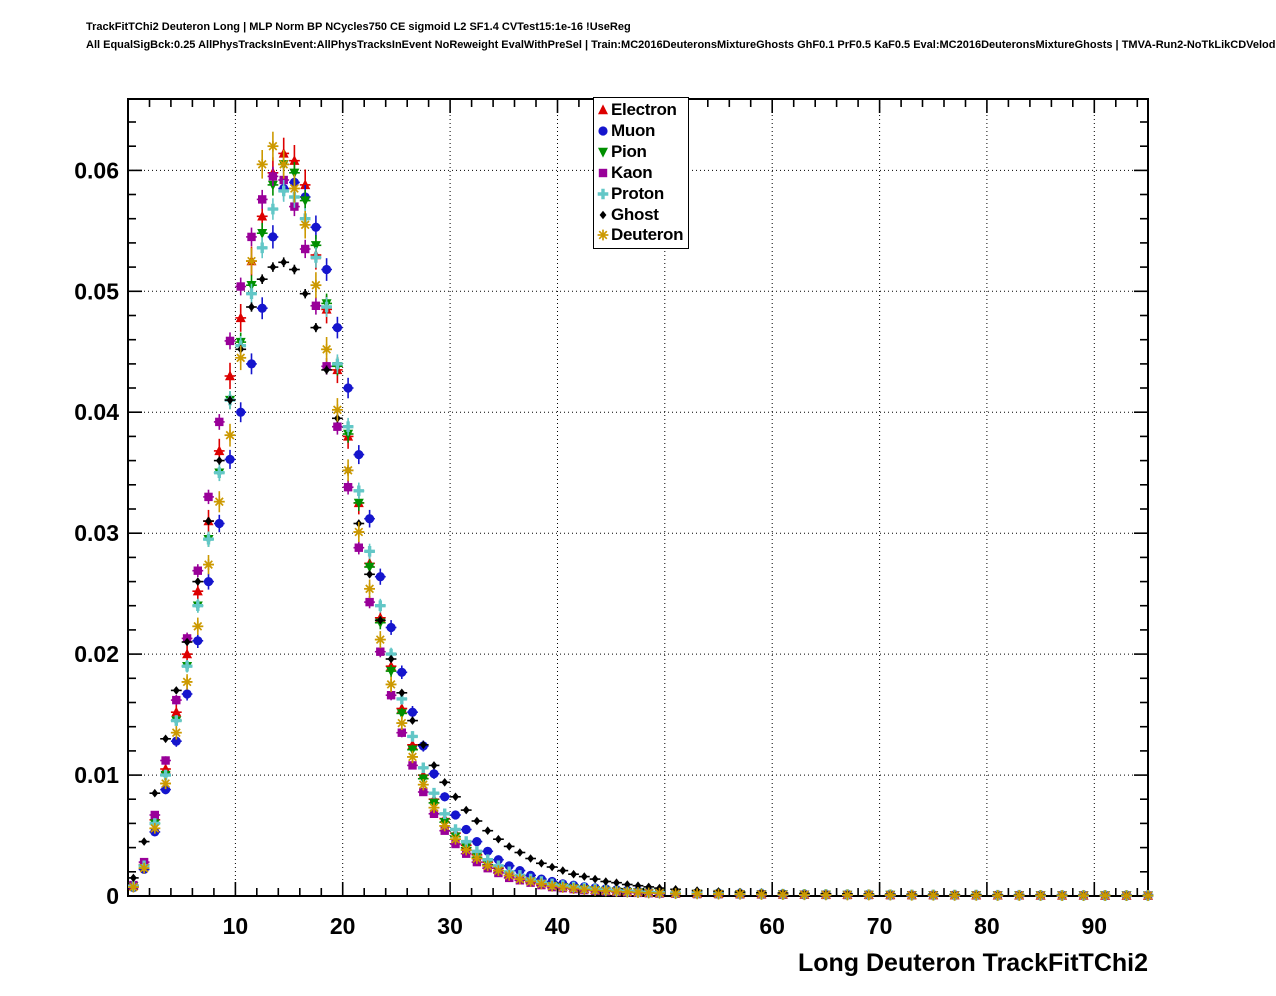  I want to click on x-tick-labels: 10 20 30 40 50 60 70 80 90, so click(665, 926).